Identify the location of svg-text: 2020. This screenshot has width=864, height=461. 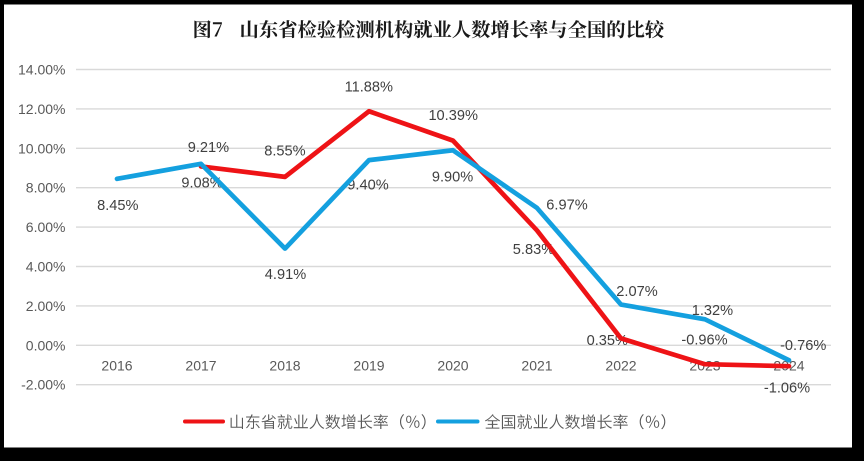
(452, 366).